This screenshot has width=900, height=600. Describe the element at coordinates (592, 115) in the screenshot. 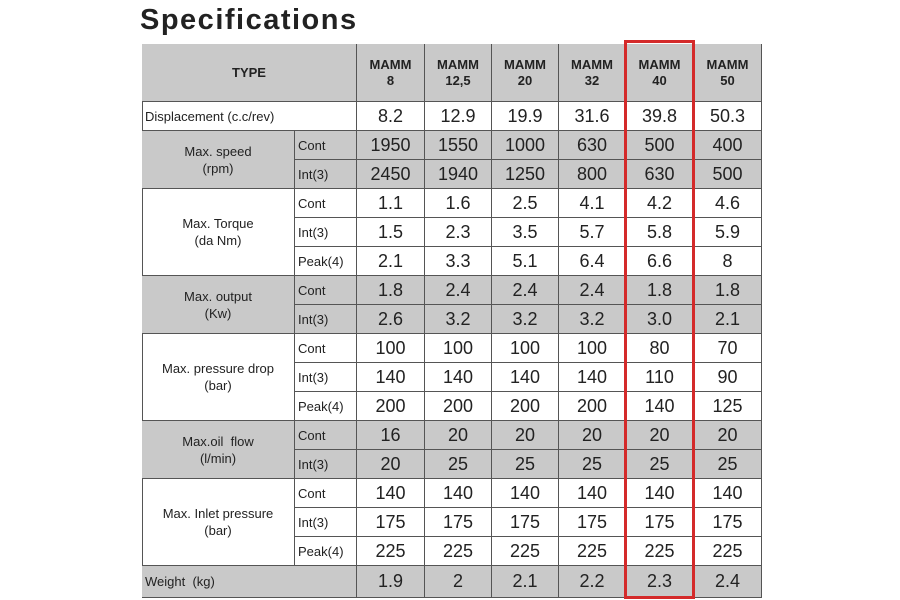

I see `cell-text: 31.6` at that location.